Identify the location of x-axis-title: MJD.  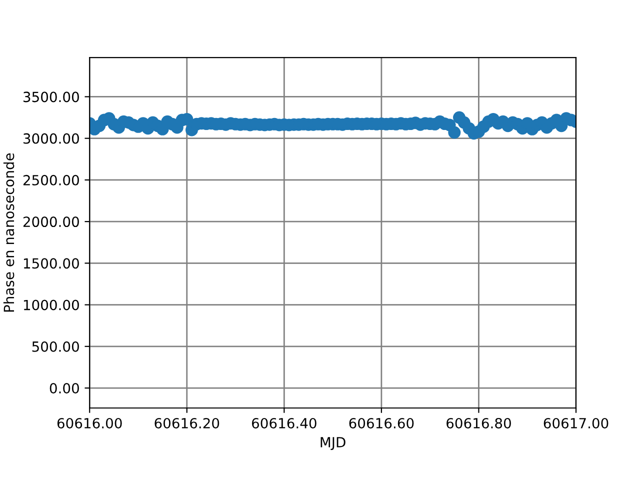
(333, 443).